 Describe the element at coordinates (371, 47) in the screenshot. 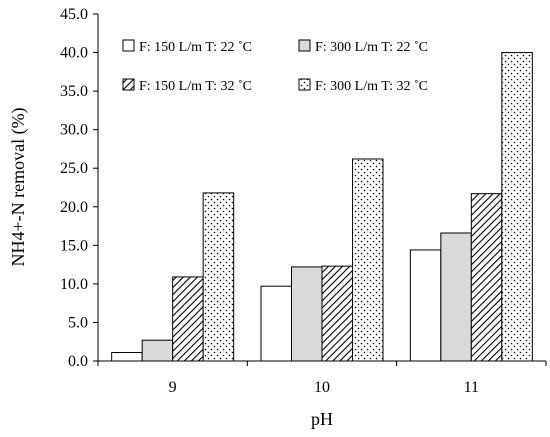

I see `legend-label: F: 300 L/m T: 22 ˚C` at that location.